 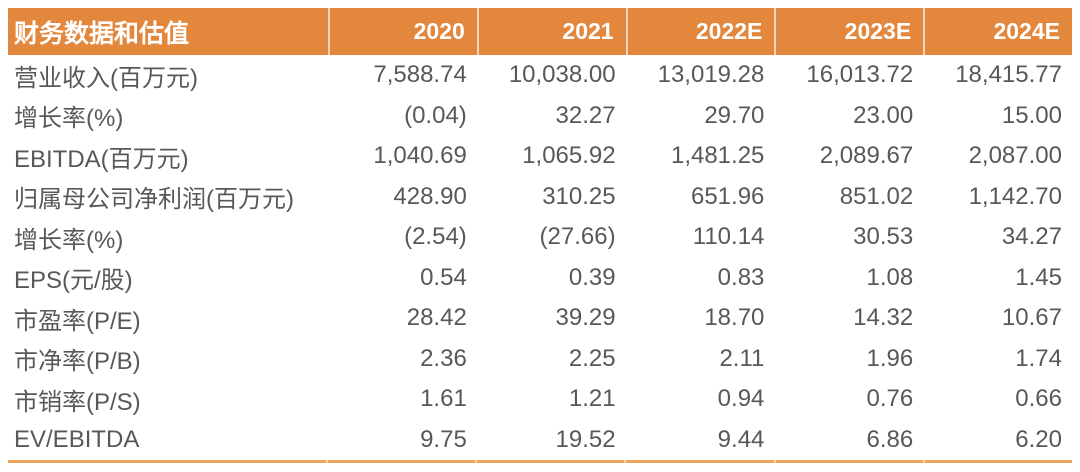 What do you see at coordinates (106, 78) in the screenshot?
I see `row-label: 营业收入(百万元)` at bounding box center [106, 78].